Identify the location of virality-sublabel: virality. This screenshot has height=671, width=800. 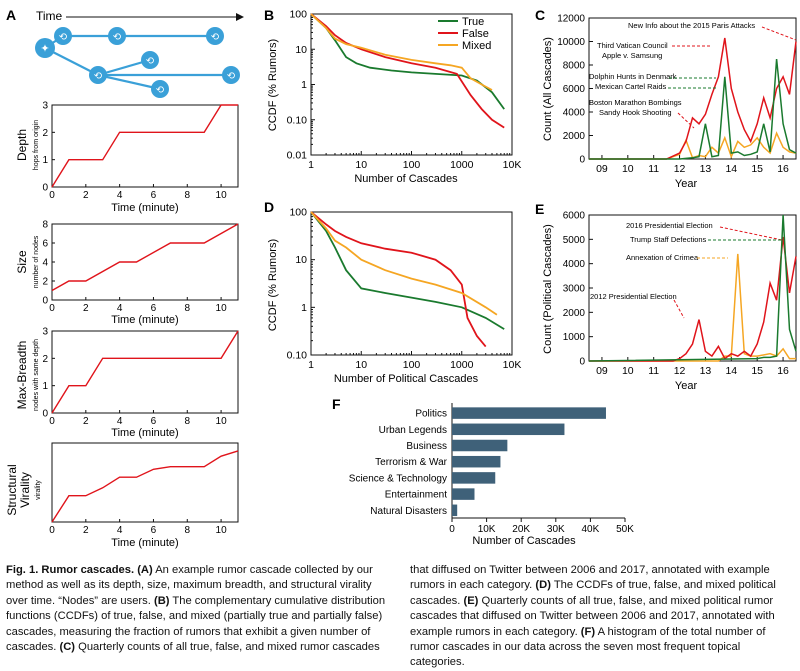
(38, 490).